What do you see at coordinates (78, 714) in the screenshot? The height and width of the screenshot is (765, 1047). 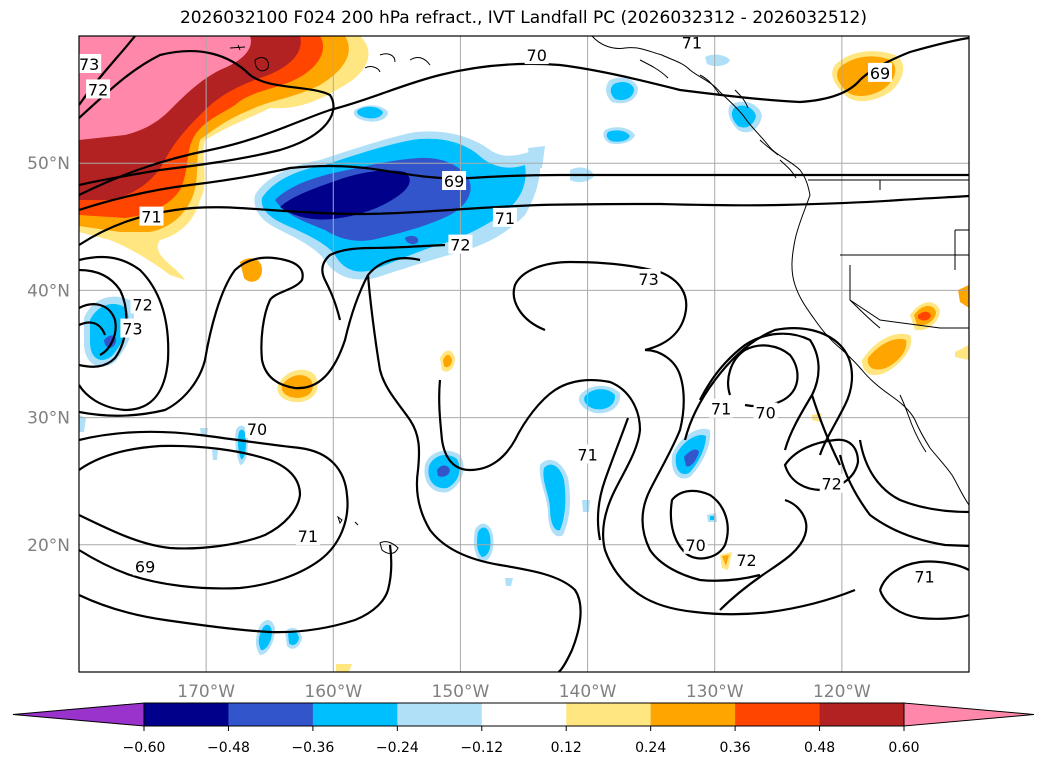 I see `colorbar-extend-low` at bounding box center [78, 714].